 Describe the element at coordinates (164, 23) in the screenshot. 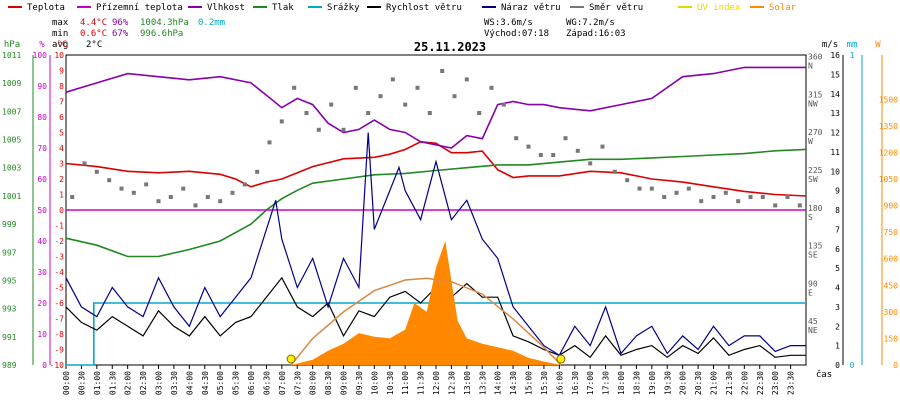

I see `stat-max-press: 1004.3hPa` at that location.